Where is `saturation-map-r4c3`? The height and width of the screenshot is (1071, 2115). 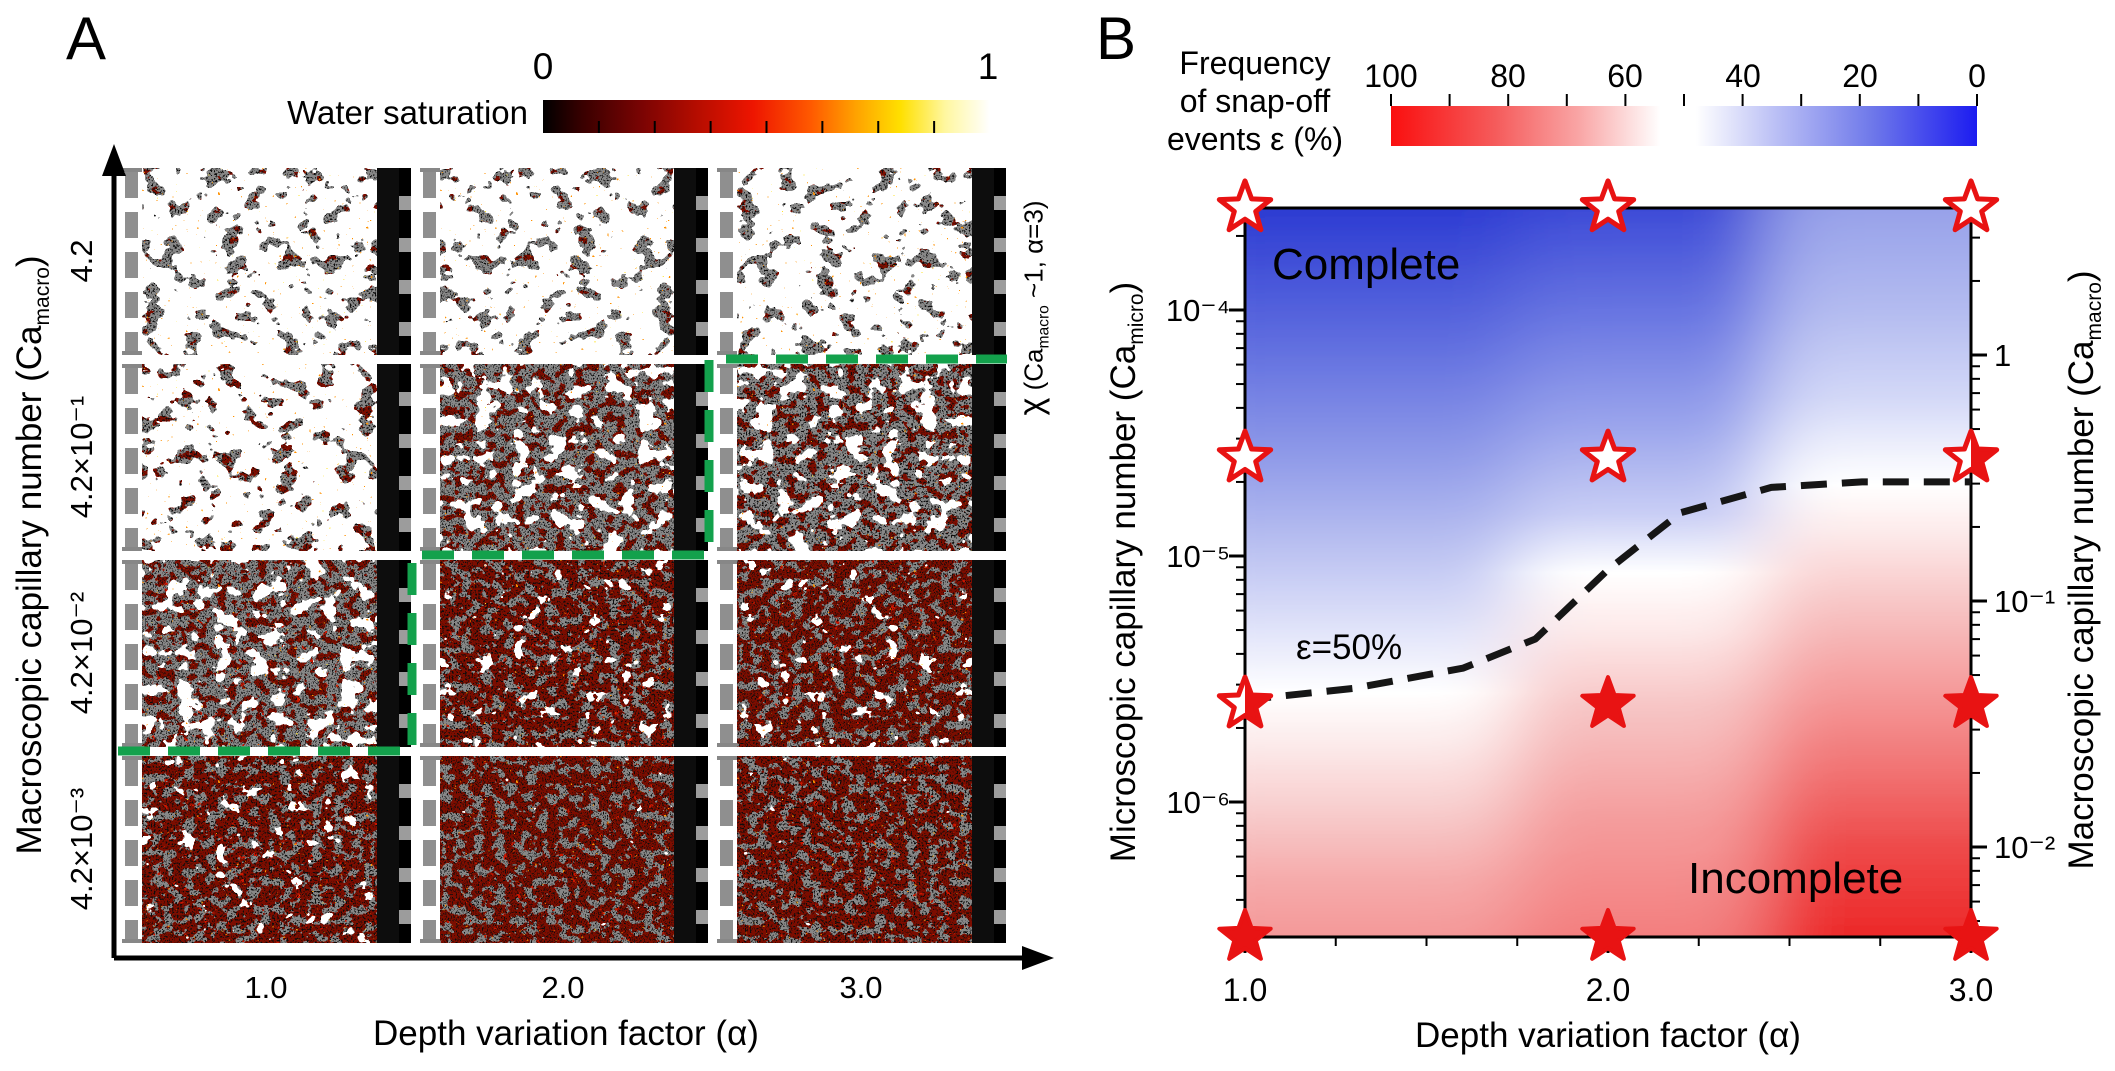
saturation-map-r4c3 is located at coordinates (861, 849).